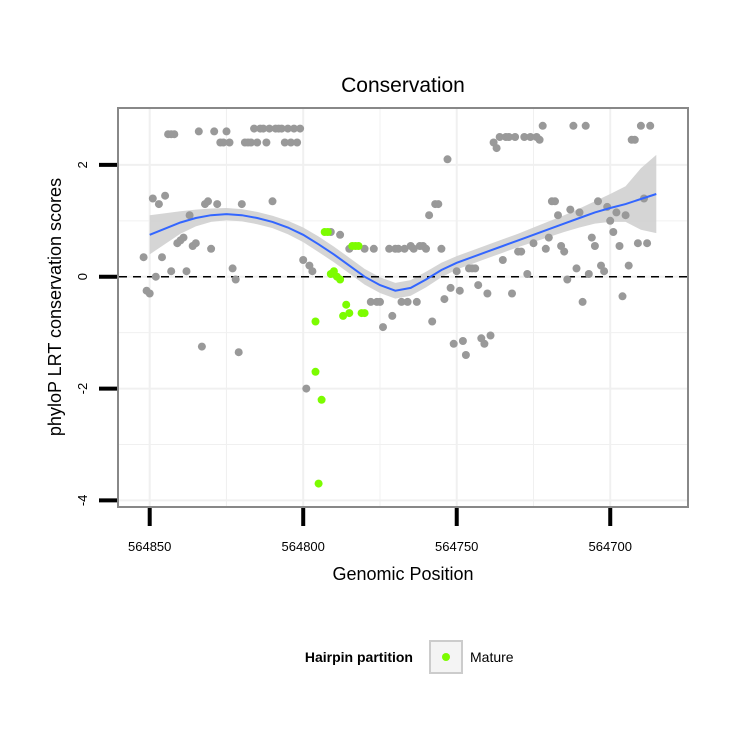 The width and height of the screenshot is (750, 755). Describe the element at coordinates (96, 333) in the screenshot. I see `y-axis: -4 -2 0 2` at that location.